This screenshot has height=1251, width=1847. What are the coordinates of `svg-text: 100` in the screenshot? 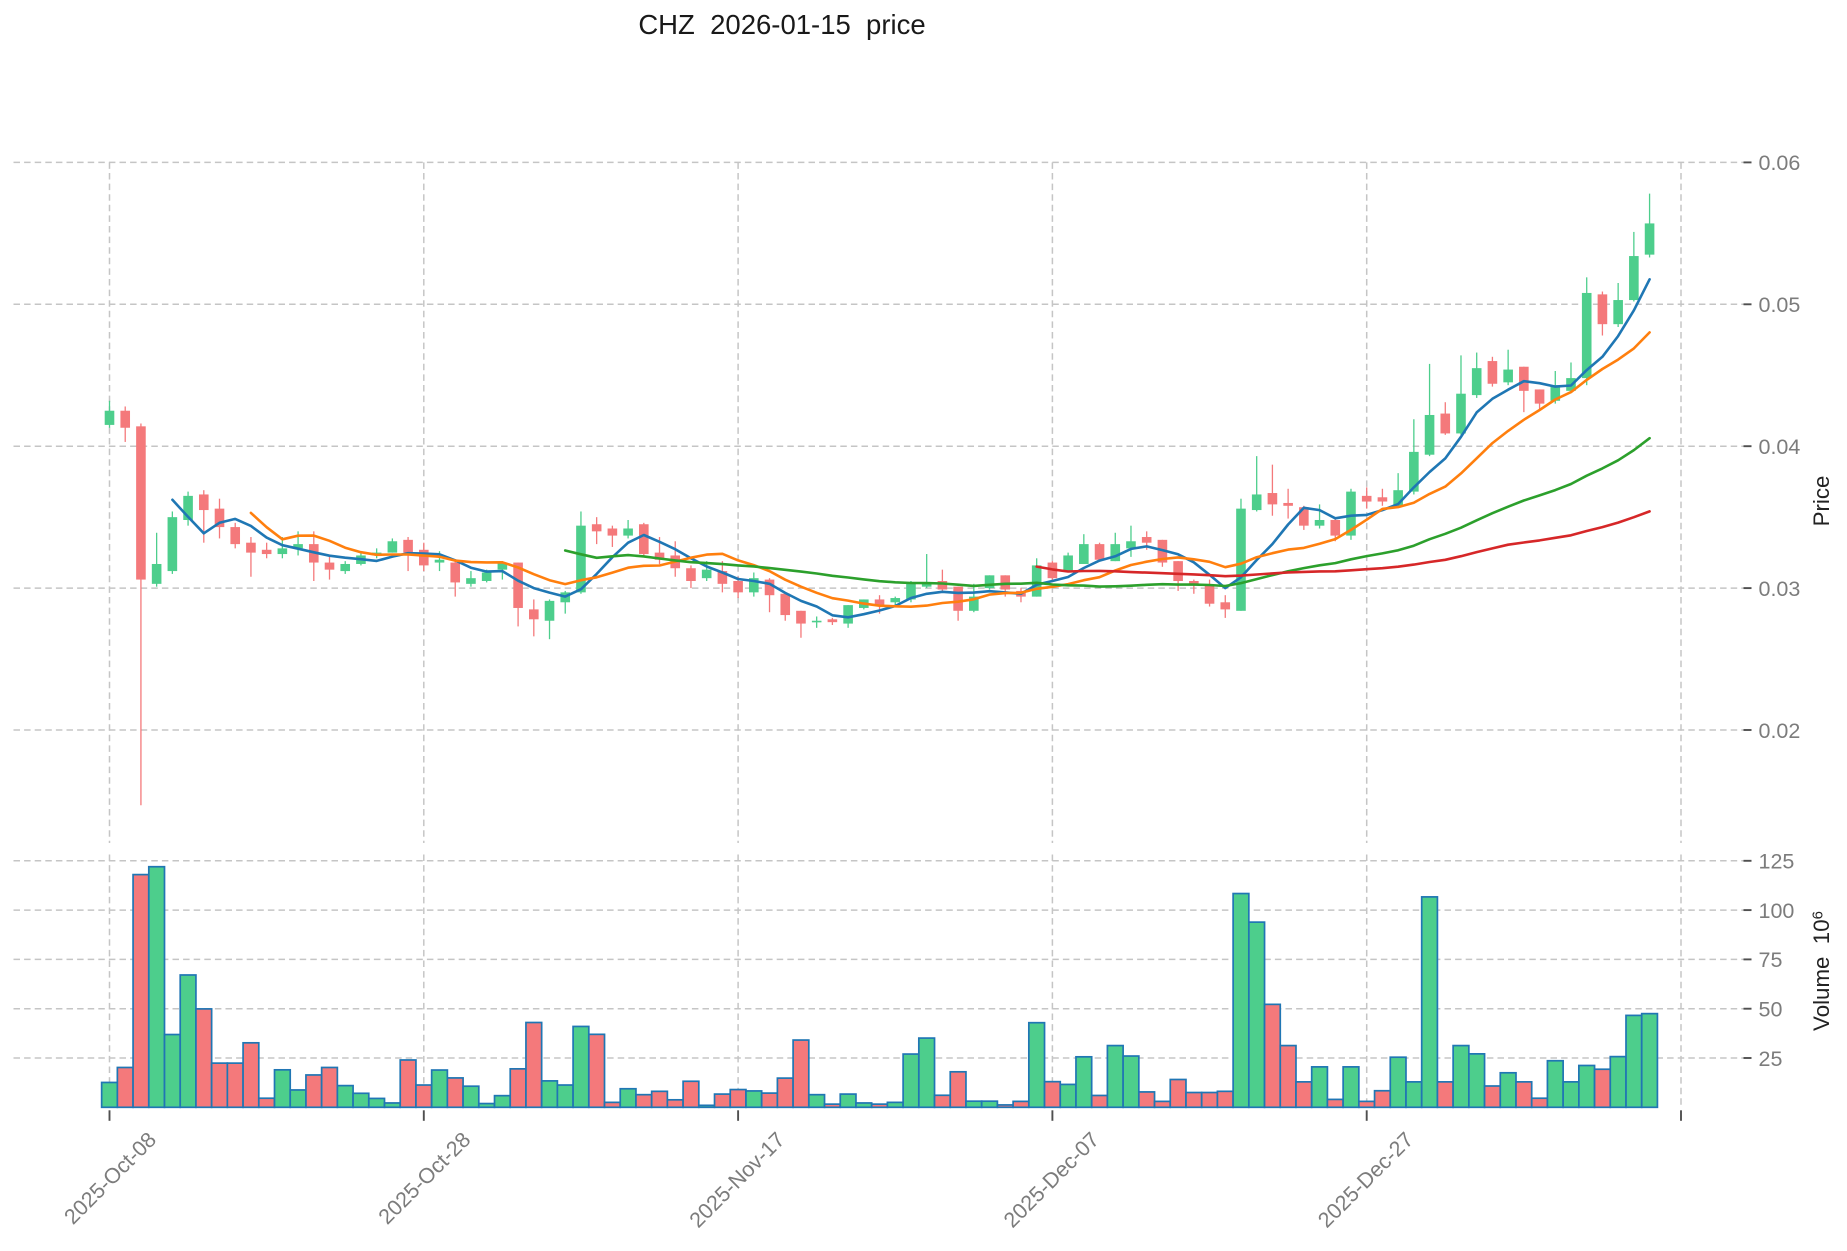 It's located at (1777, 911).